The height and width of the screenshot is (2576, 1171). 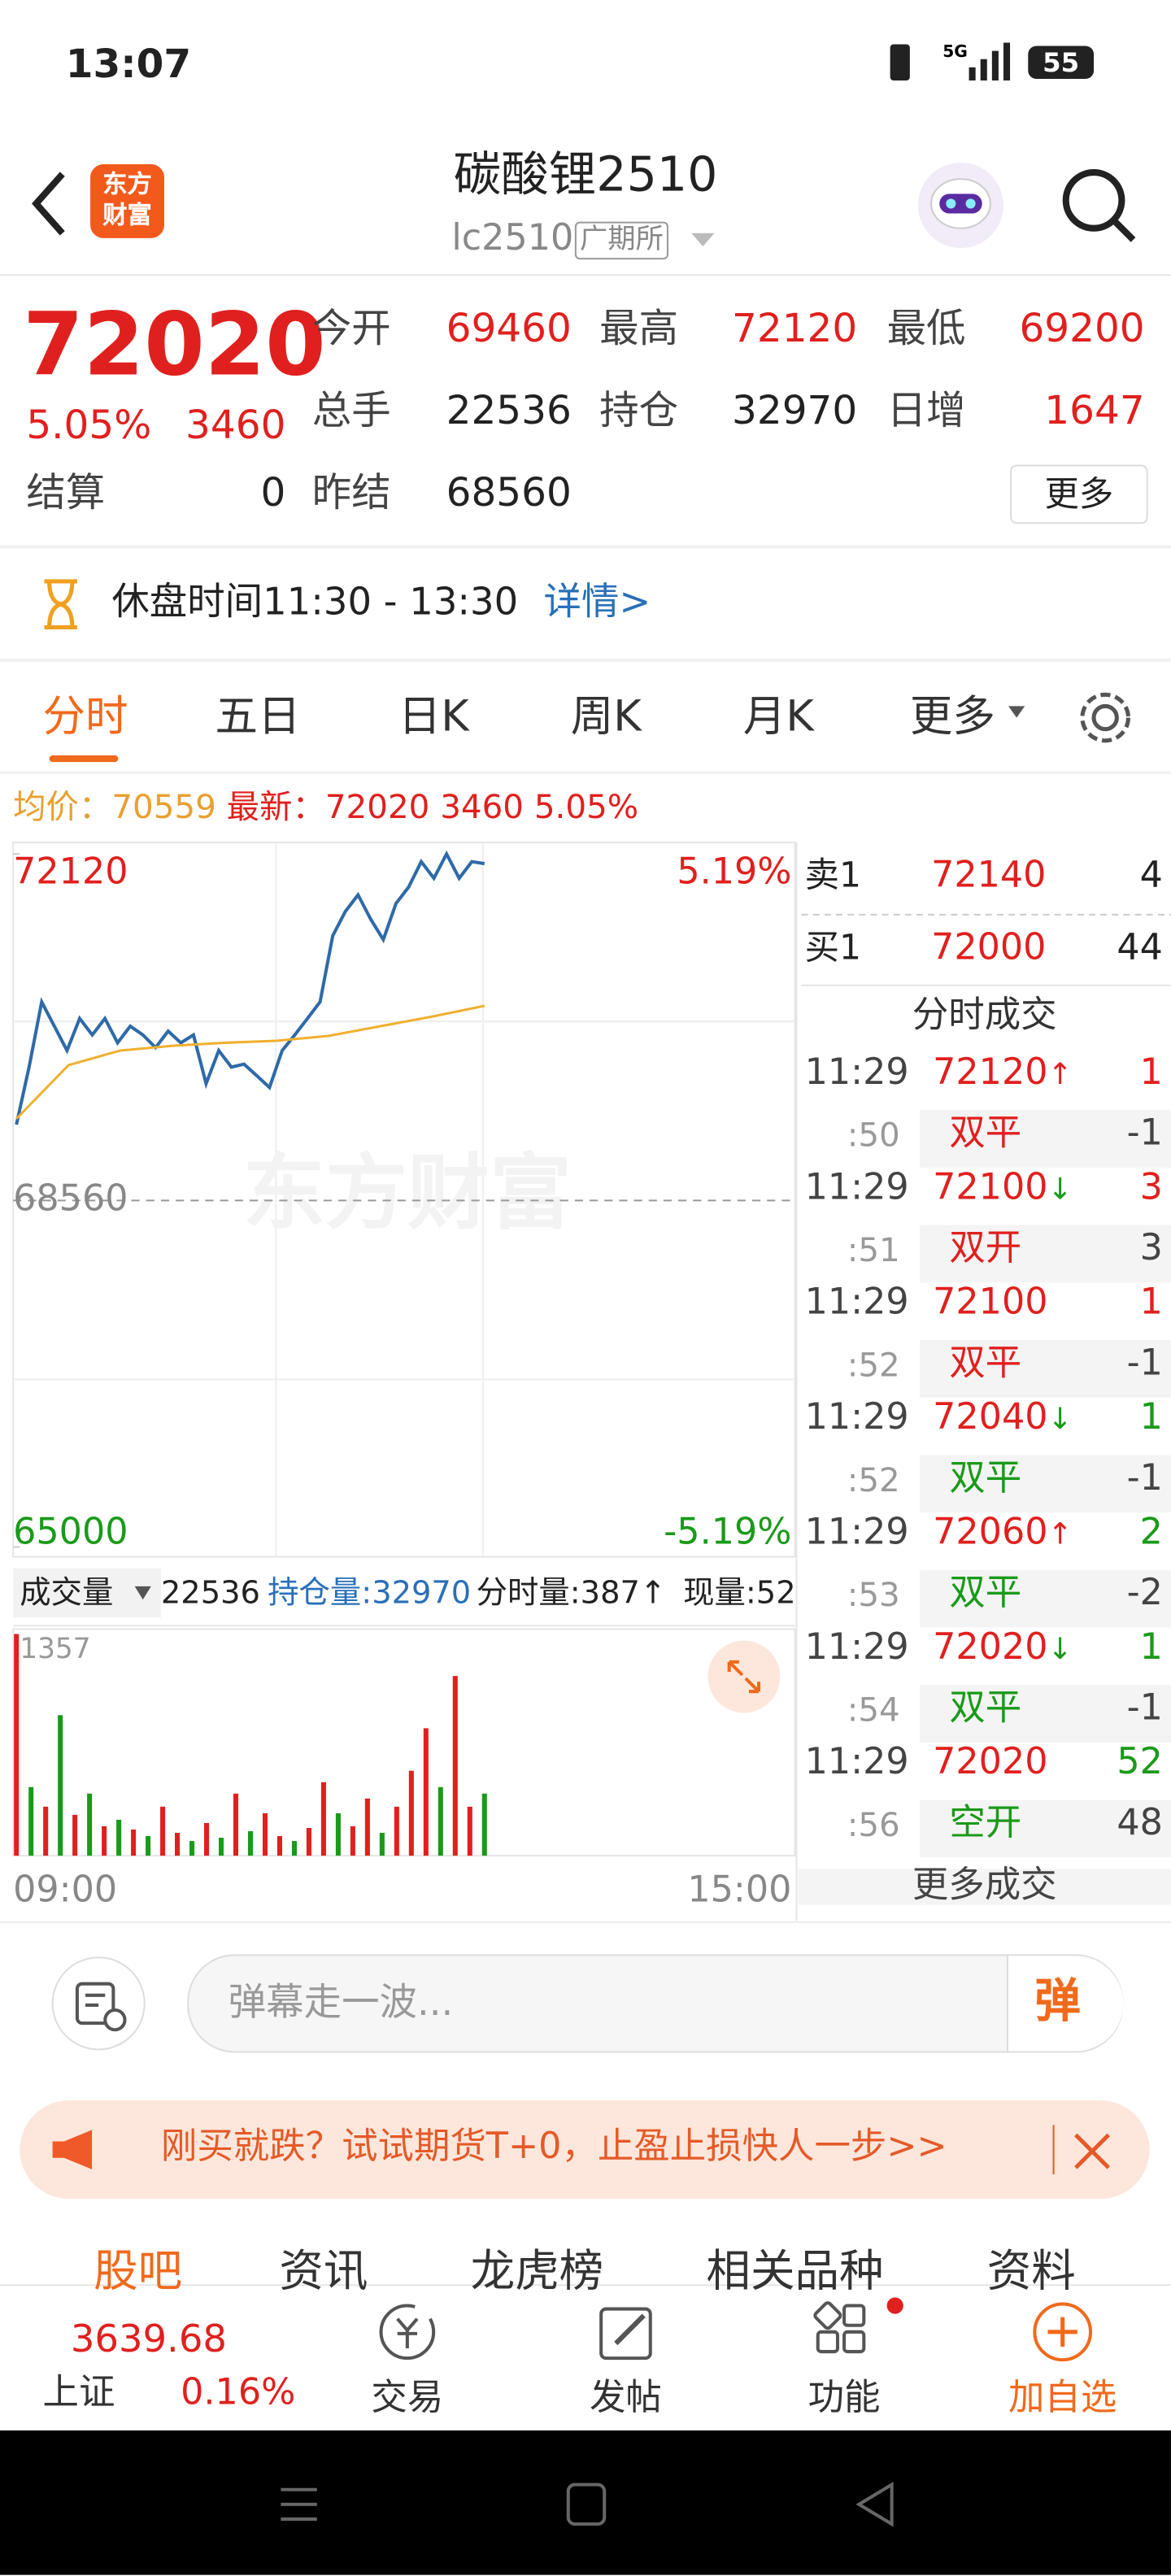 I want to click on trade-qty: 2, so click(x=1151, y=1533).